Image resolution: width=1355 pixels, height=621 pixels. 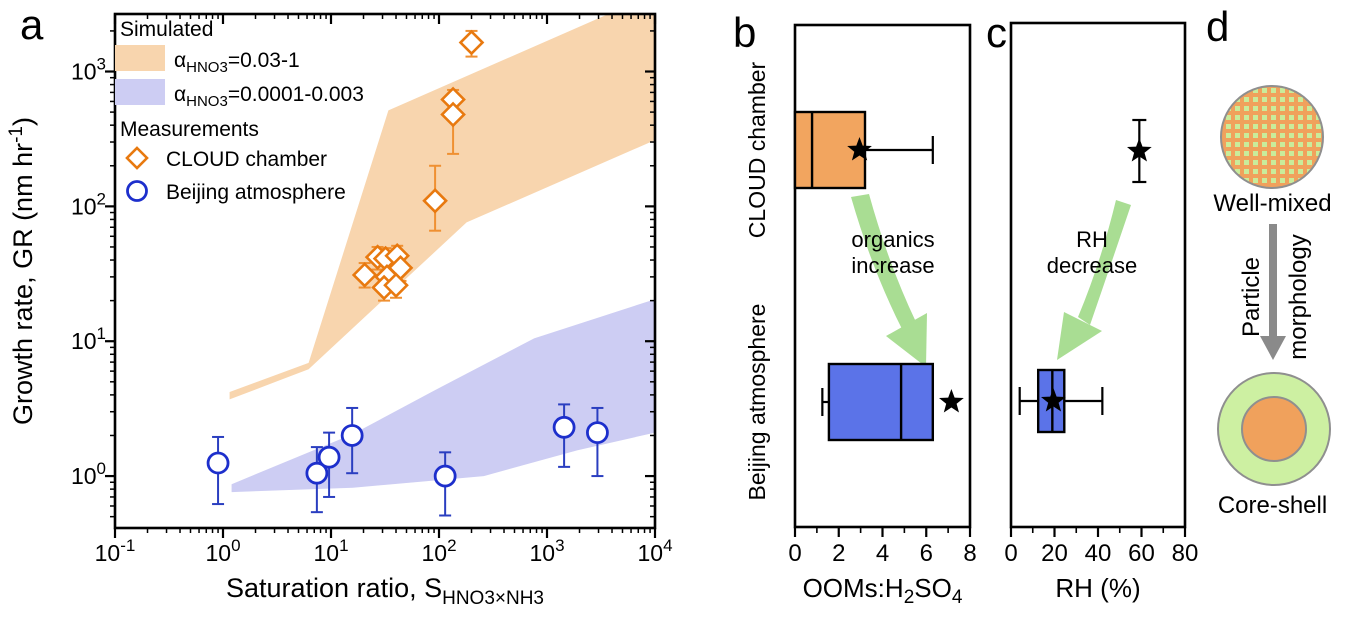 I want to click on morphology-arrow-head, so click(x=1273, y=348).